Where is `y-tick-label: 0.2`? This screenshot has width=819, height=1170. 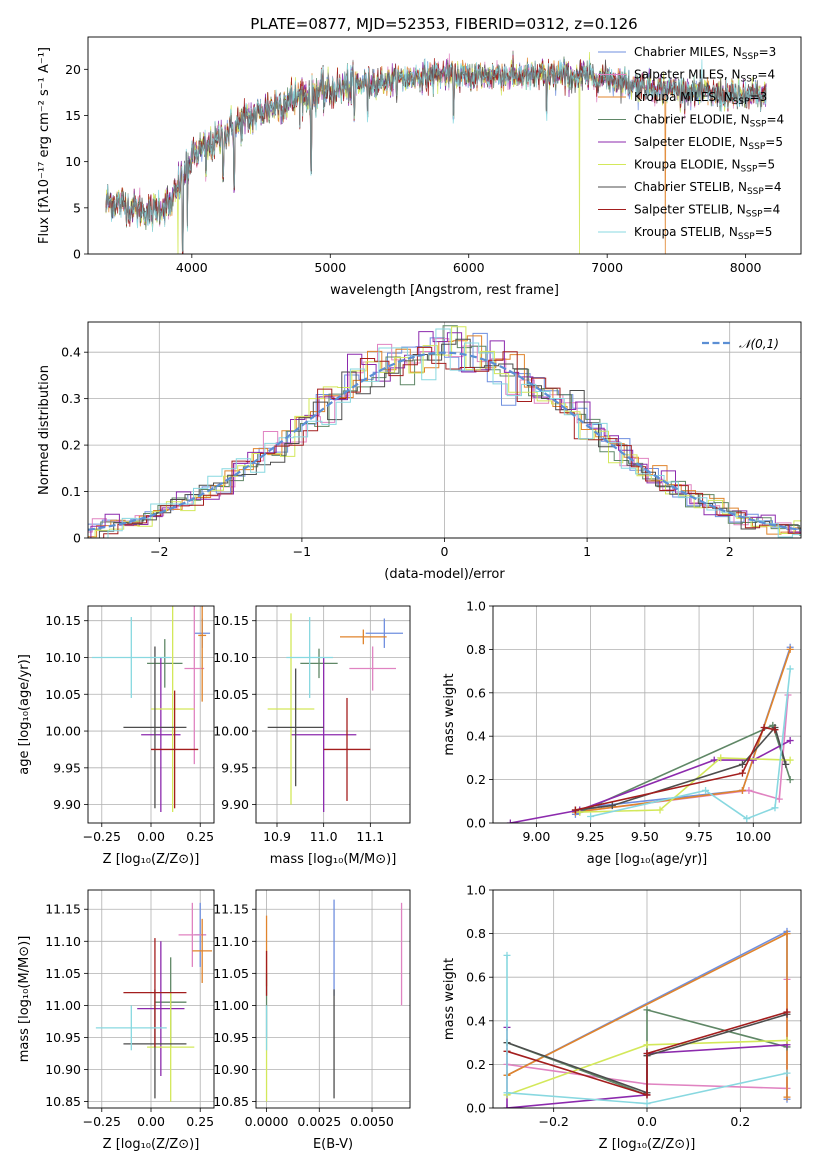
y-tick-label: 0.2 is located at coordinates (476, 779).